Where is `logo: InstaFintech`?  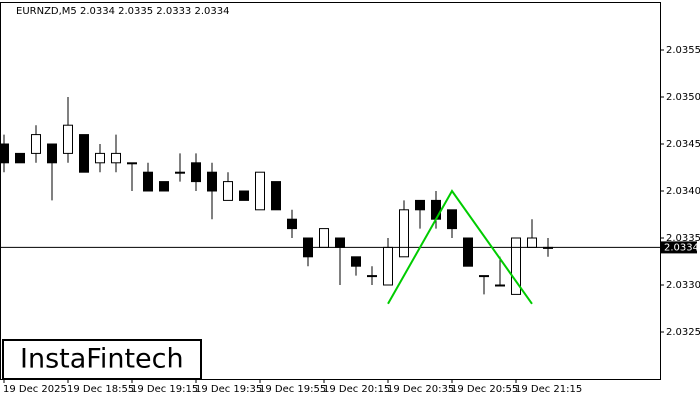 logo: InstaFintech is located at coordinates (102, 359).